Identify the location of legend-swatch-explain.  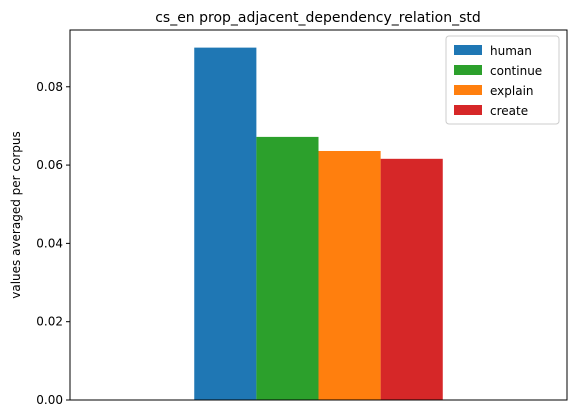
(468, 90).